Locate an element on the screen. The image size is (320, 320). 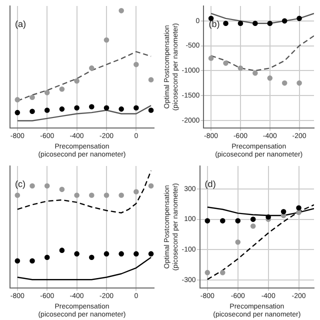
annotation: (c) is located at coordinates (20, 183).